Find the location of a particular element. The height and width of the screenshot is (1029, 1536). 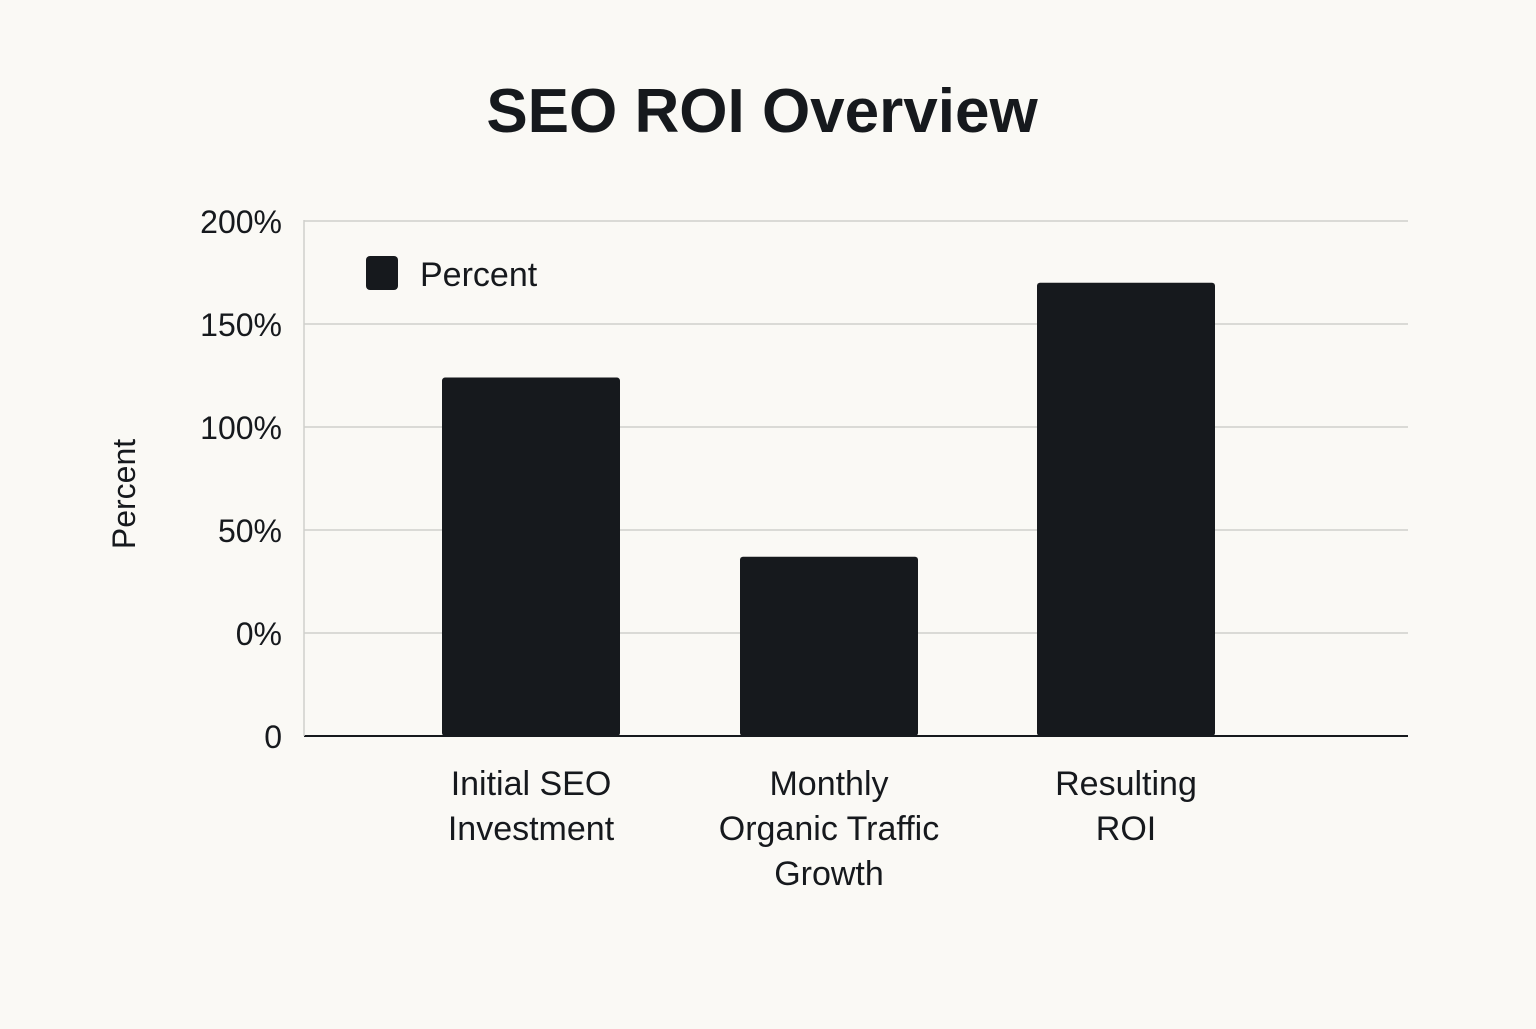

legend-swatch is located at coordinates (382, 273).